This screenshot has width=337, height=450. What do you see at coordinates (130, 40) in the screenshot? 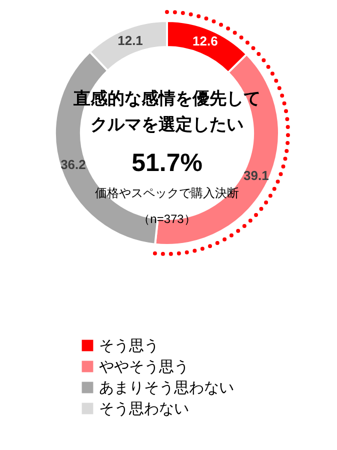
I see `data-label: 12.1` at bounding box center [130, 40].